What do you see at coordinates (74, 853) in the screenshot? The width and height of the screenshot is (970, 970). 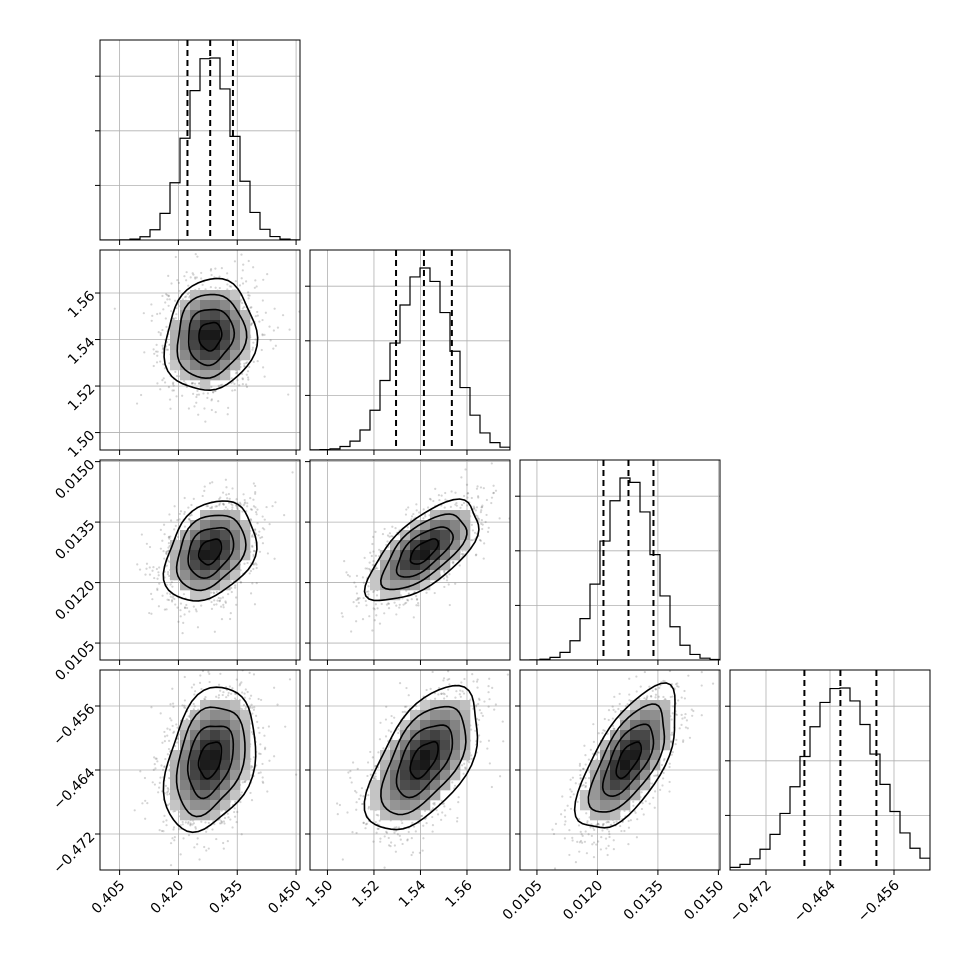 I see `y-tick-label: −0.472` at bounding box center [74, 853].